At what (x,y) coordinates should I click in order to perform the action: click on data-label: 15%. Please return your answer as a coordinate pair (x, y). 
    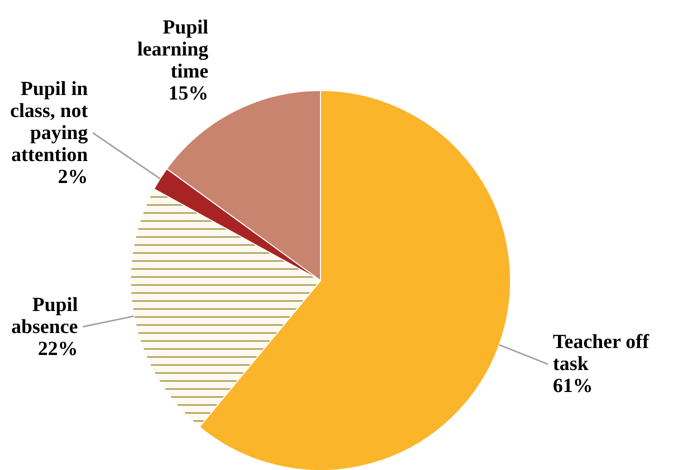
    Looking at the image, I should click on (188, 93).